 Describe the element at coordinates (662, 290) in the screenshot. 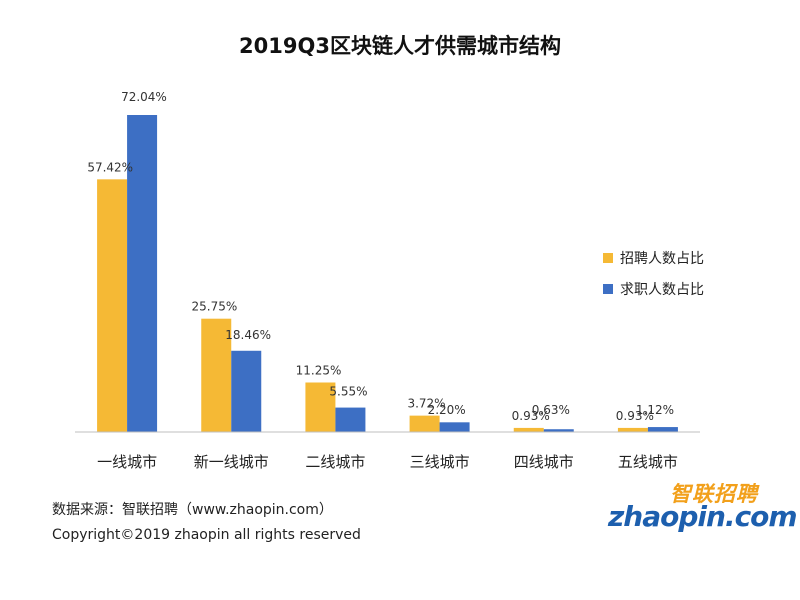

I see `legend-label: 求职人数占比` at that location.